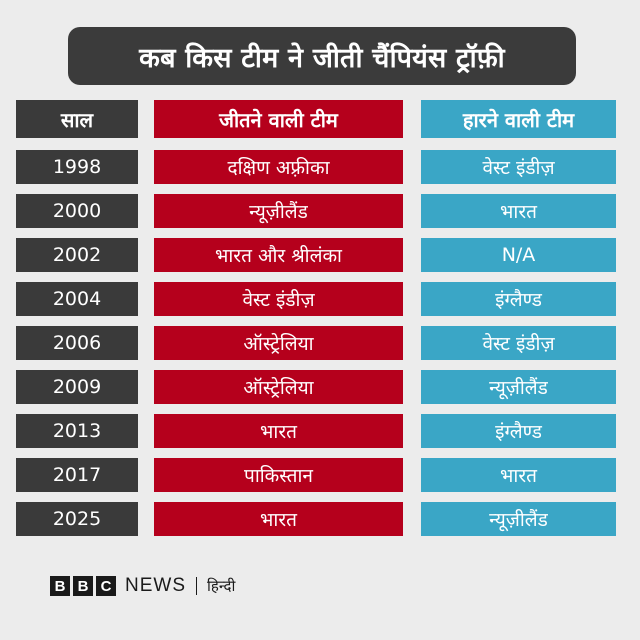 This screenshot has width=640, height=640. What do you see at coordinates (77, 255) in the screenshot?
I see `year-cell: 2002` at bounding box center [77, 255].